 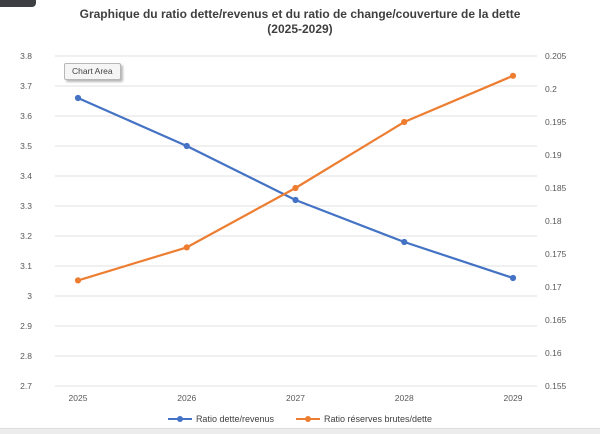 What do you see at coordinates (26, 116) in the screenshot?
I see `y-axis-left-tick-label: 3.6` at bounding box center [26, 116].